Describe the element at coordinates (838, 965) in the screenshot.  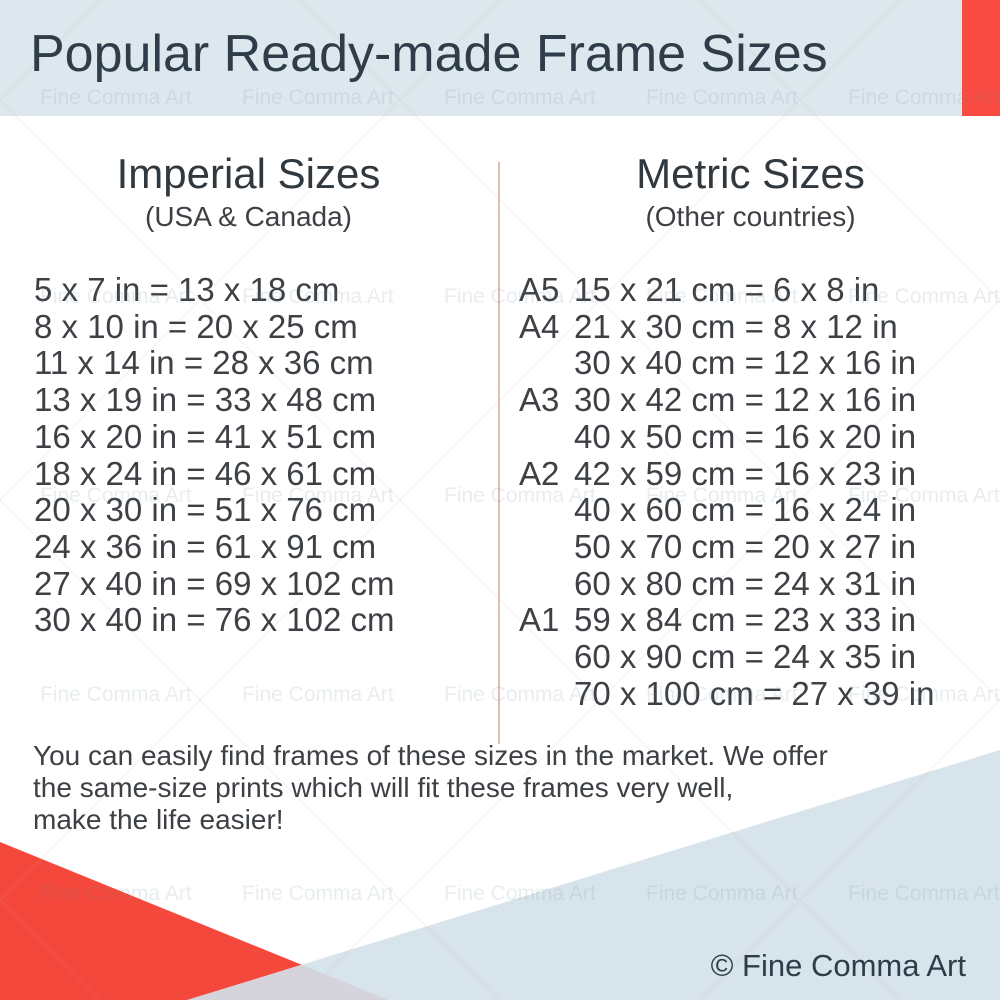
I see `copyright-text: © Fine Comma Art` at that location.